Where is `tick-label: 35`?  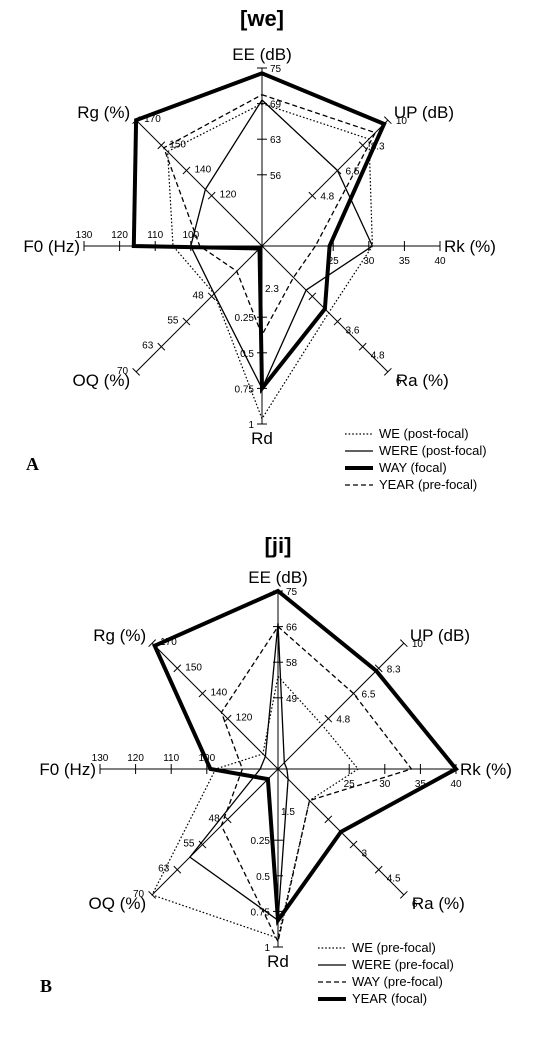 tick-label: 35 is located at coordinates (421, 784).